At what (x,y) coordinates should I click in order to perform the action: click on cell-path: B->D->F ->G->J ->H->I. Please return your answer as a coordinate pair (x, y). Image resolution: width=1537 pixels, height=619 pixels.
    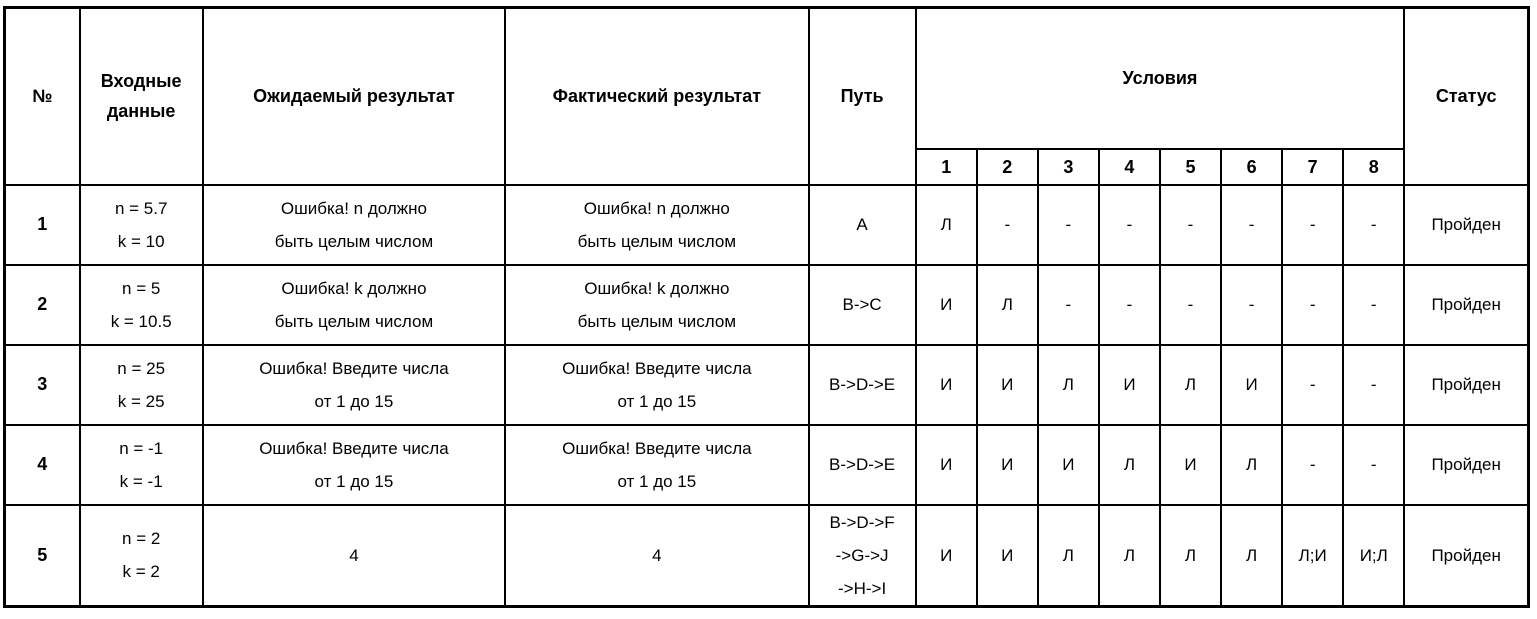
    Looking at the image, I should click on (862, 555).